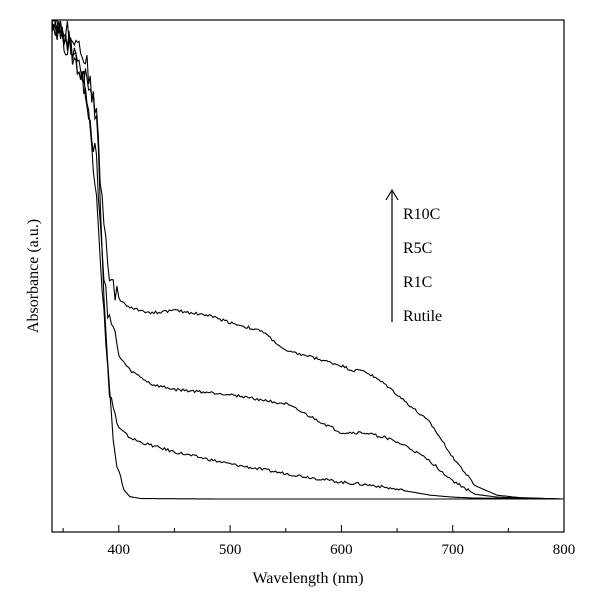 This screenshot has height=610, width=600. I want to click on x-tick-label-700: 700, so click(452, 550).